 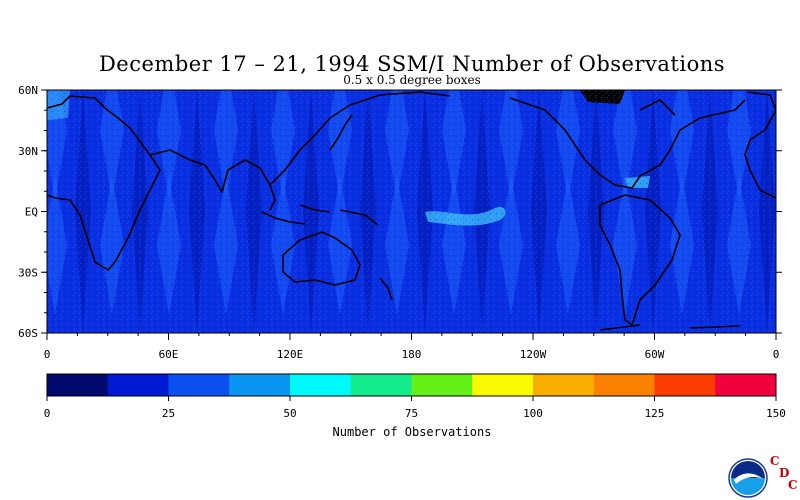 What do you see at coordinates (168, 413) in the screenshot?
I see `colorbar-tick-label: 25` at bounding box center [168, 413].